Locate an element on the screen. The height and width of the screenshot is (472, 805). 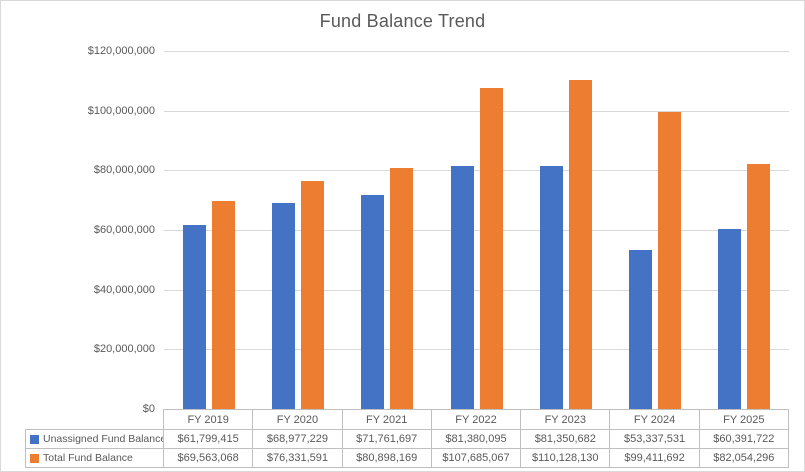
chart-title: Fund Balance Trend is located at coordinates (402, 21).